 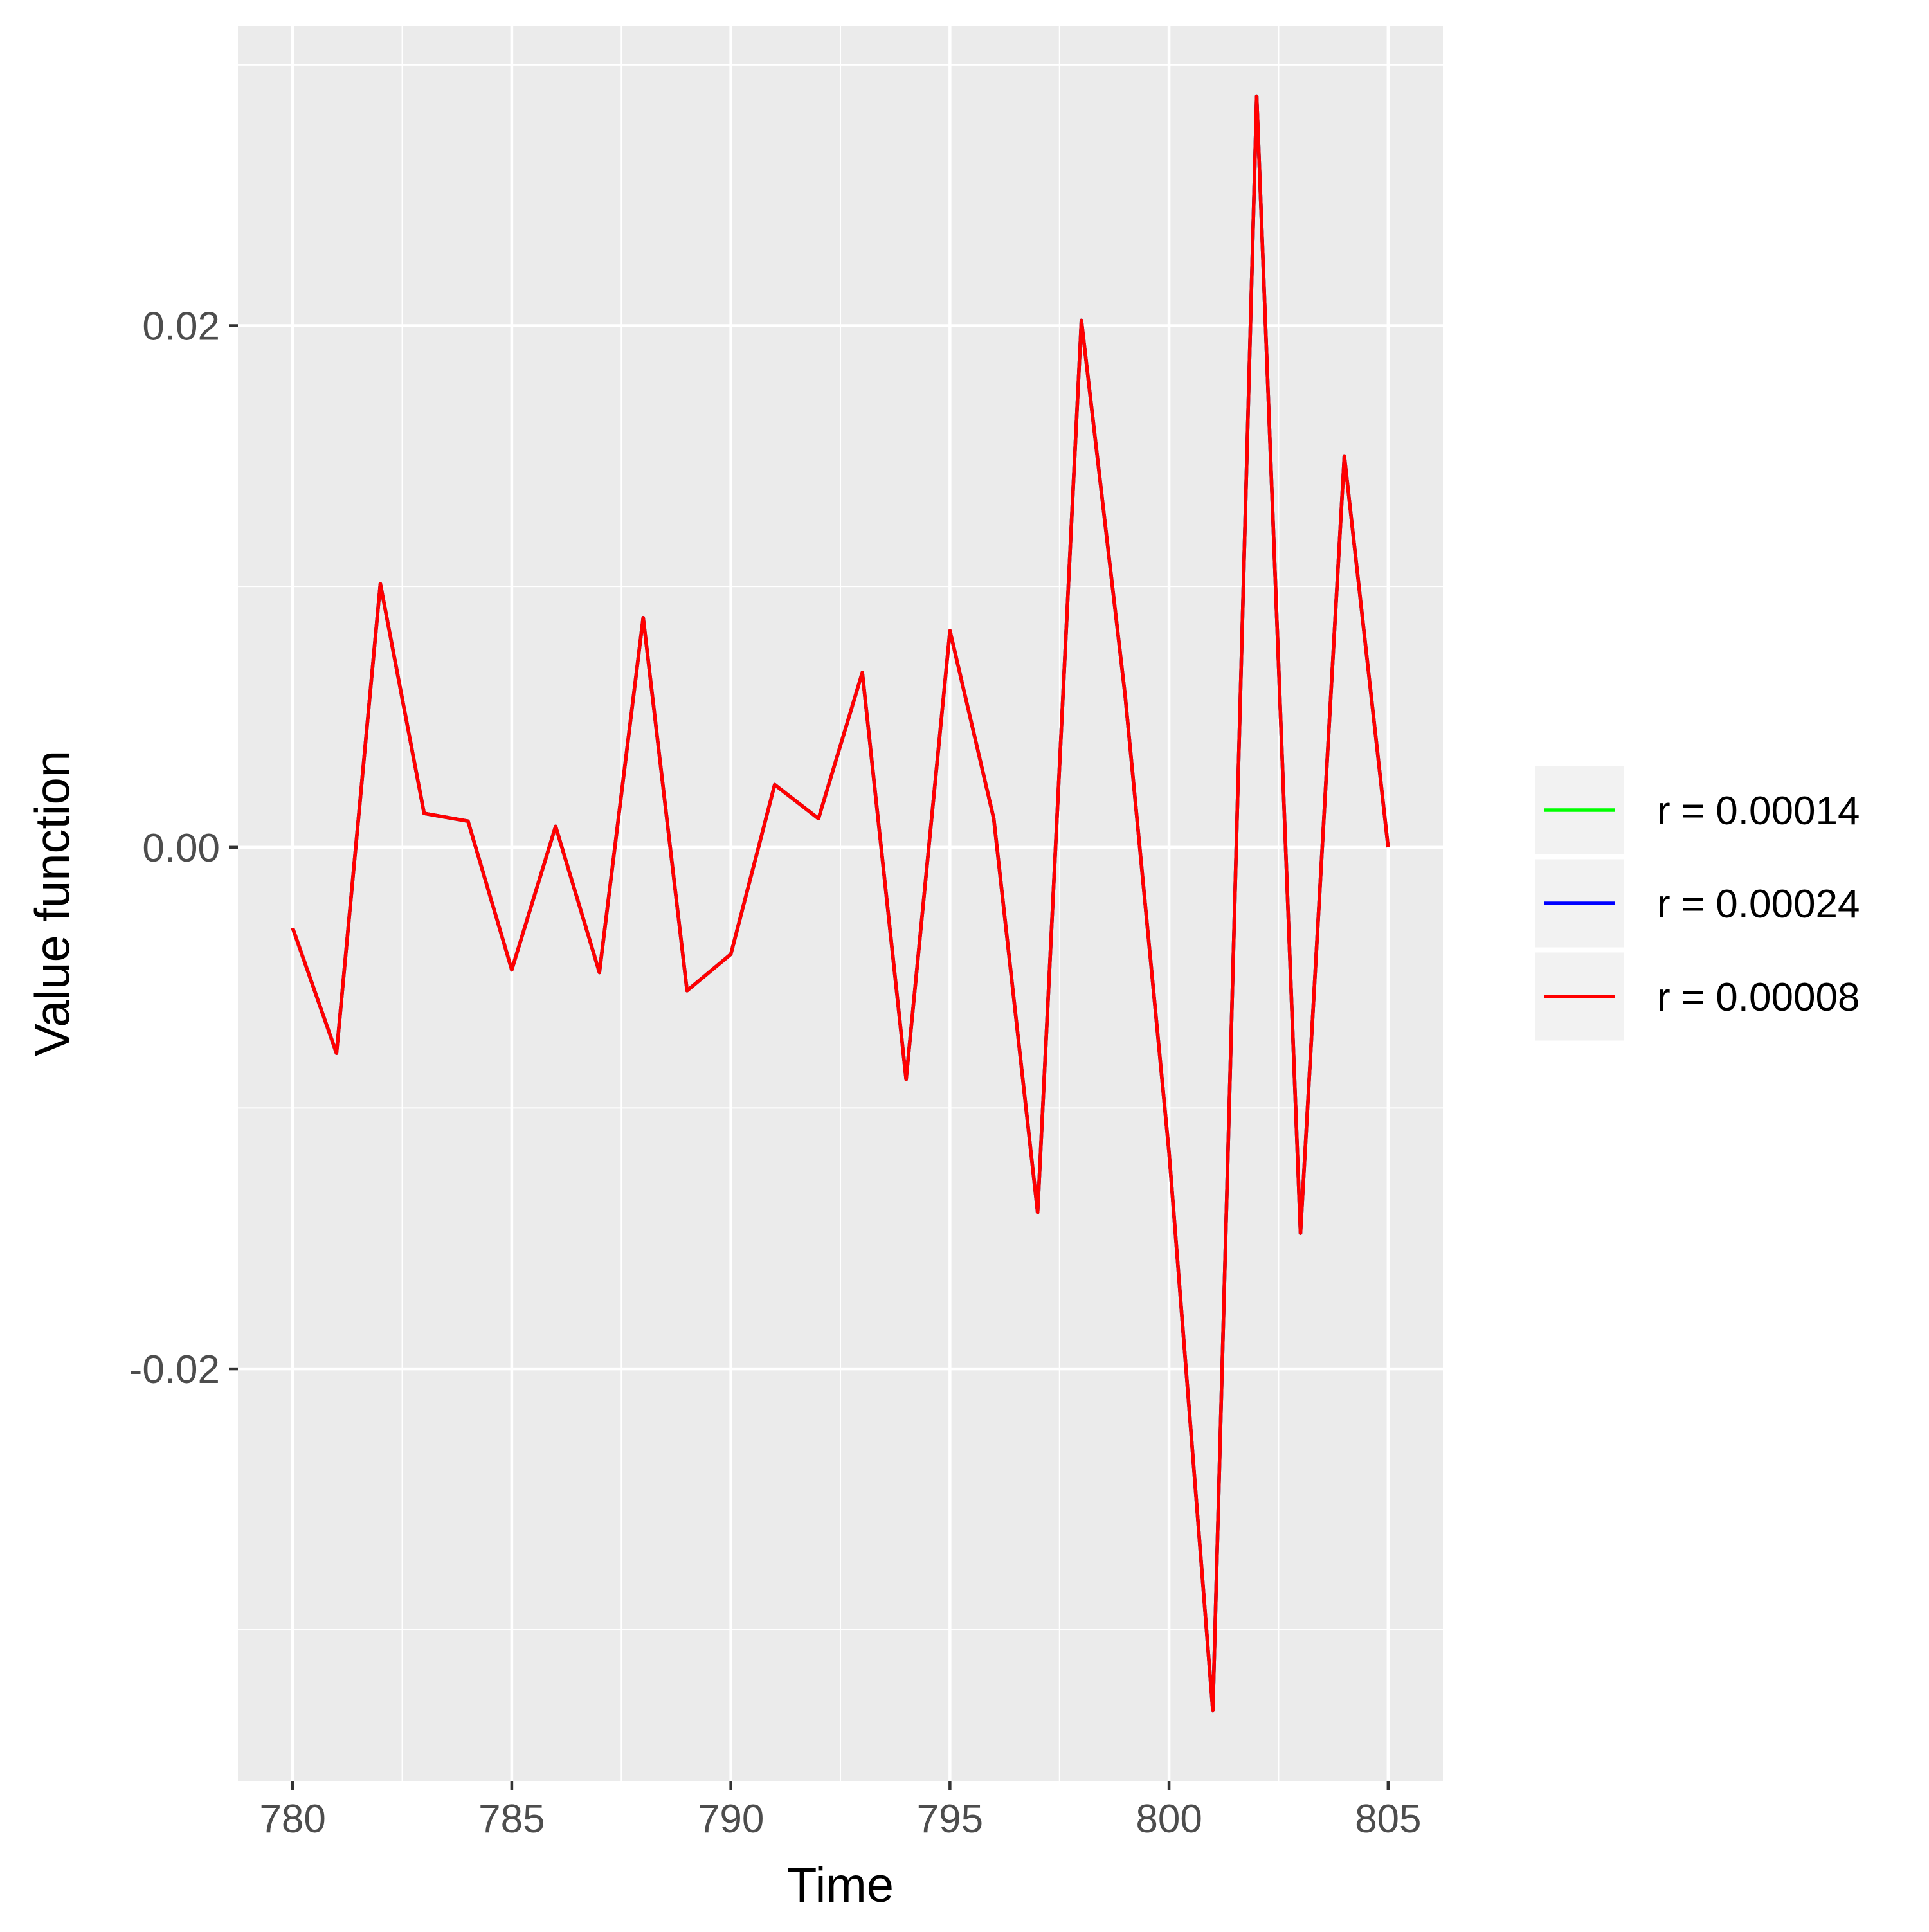 What do you see at coordinates (512, 1819) in the screenshot?
I see `x-tick-label: 785` at bounding box center [512, 1819].